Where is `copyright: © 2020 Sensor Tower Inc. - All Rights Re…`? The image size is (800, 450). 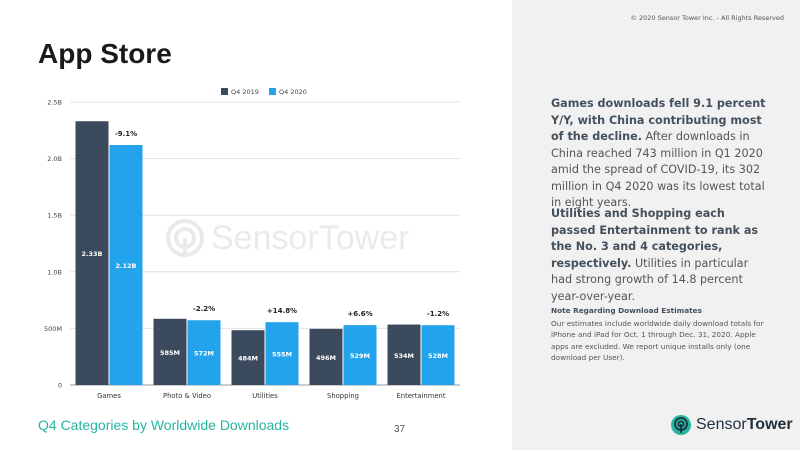
copyright: © 2020 Sensor Tower Inc. - All Rights Re… is located at coordinates (707, 18).